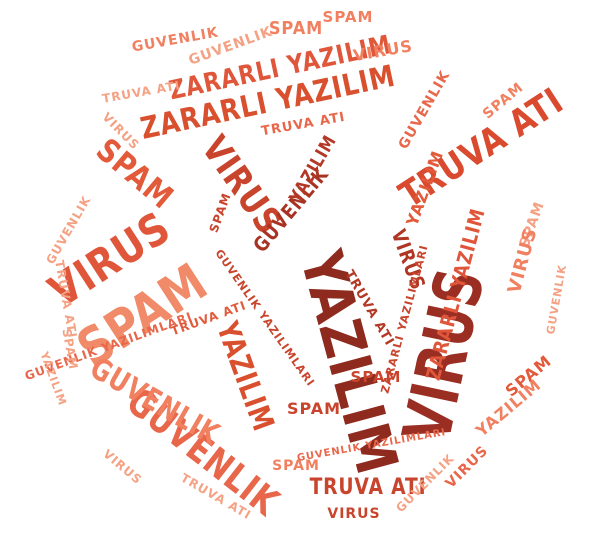 Image resolution: width=605 pixels, height=540 pixels. Describe the element at coordinates (314, 408) in the screenshot. I see `word-spam-center-bottom: SPAM` at that location.